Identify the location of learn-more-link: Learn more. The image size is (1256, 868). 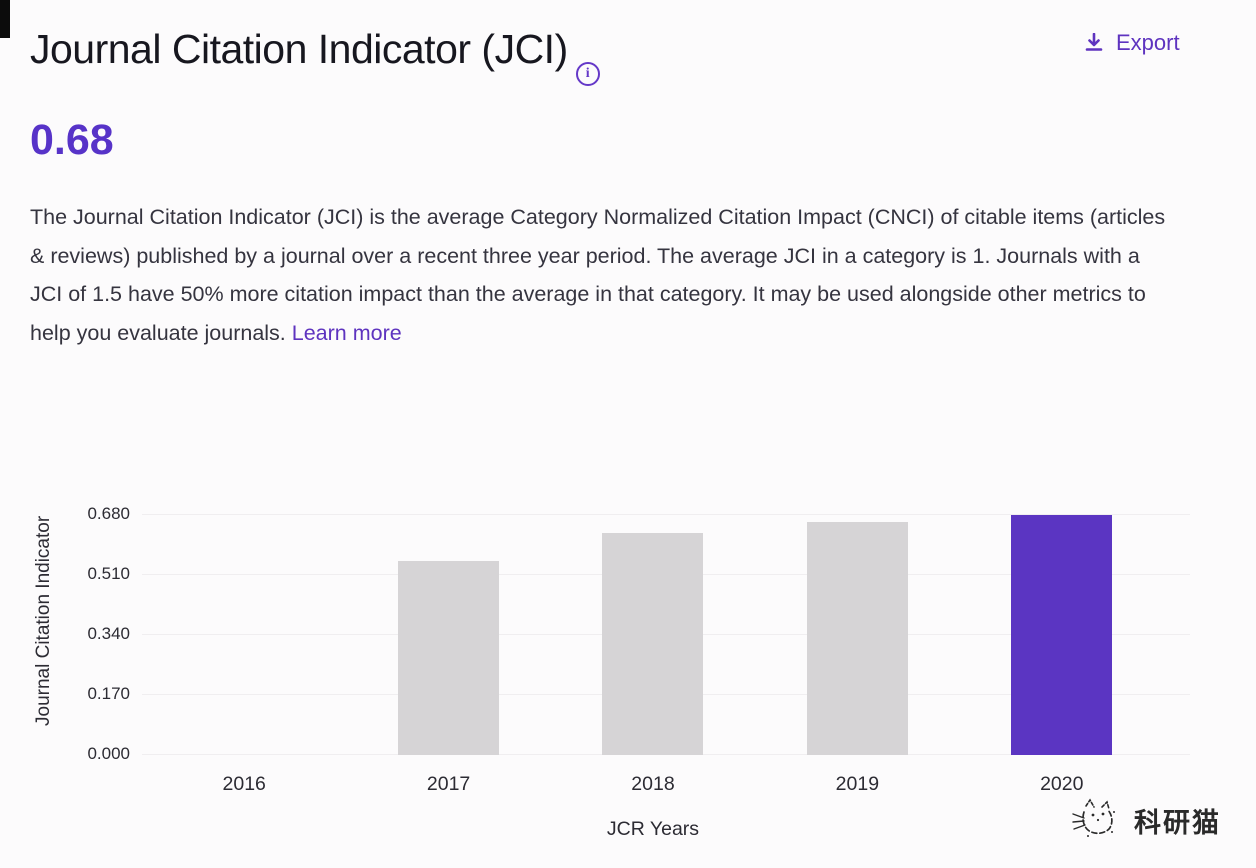
(346, 332).